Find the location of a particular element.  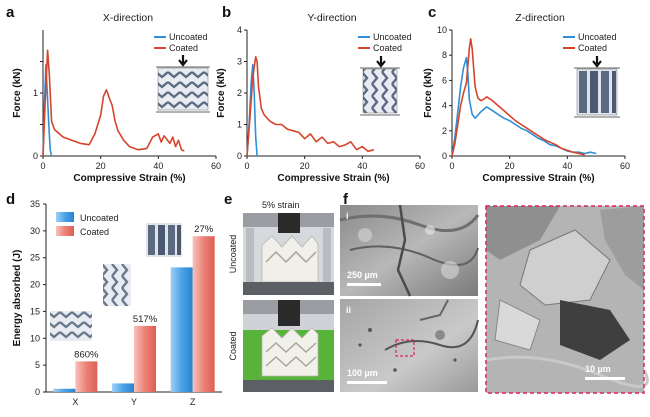

strain-label: 5% strain is located at coordinates (281, 205).